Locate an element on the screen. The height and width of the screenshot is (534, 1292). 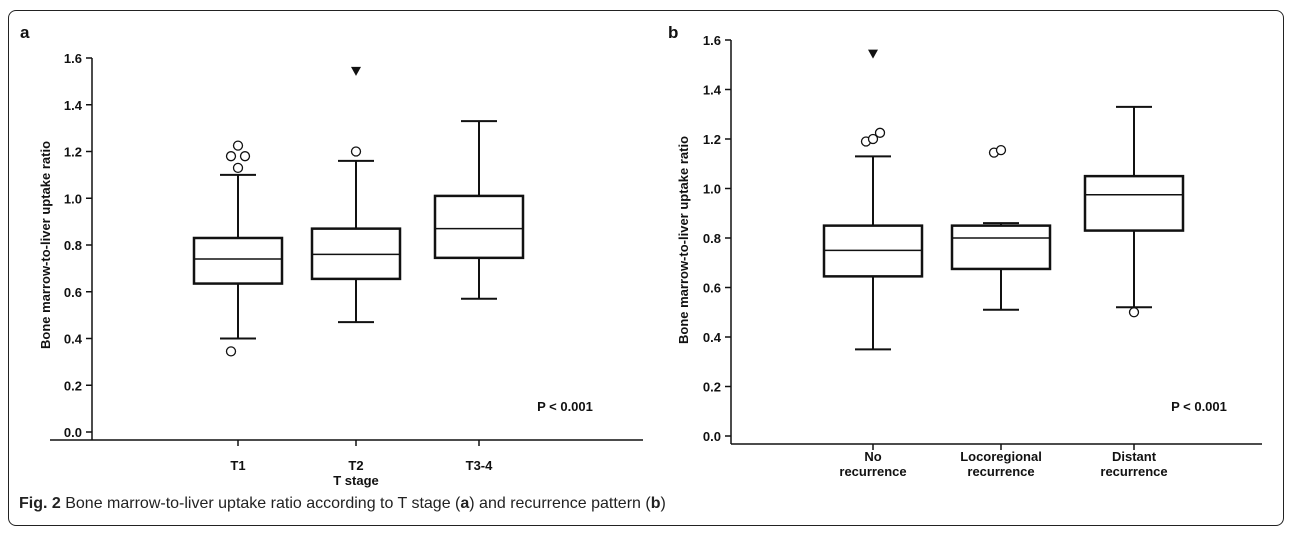
x-category-label: Locoregional recurrence is located at coordinates (1001, 464).